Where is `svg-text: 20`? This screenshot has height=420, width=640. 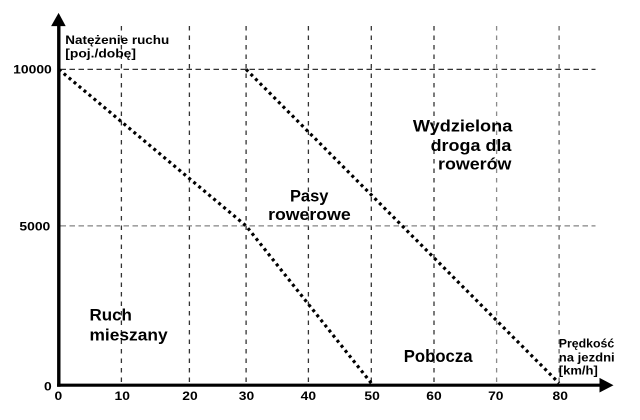
svg-text: 20 is located at coordinates (190, 396).